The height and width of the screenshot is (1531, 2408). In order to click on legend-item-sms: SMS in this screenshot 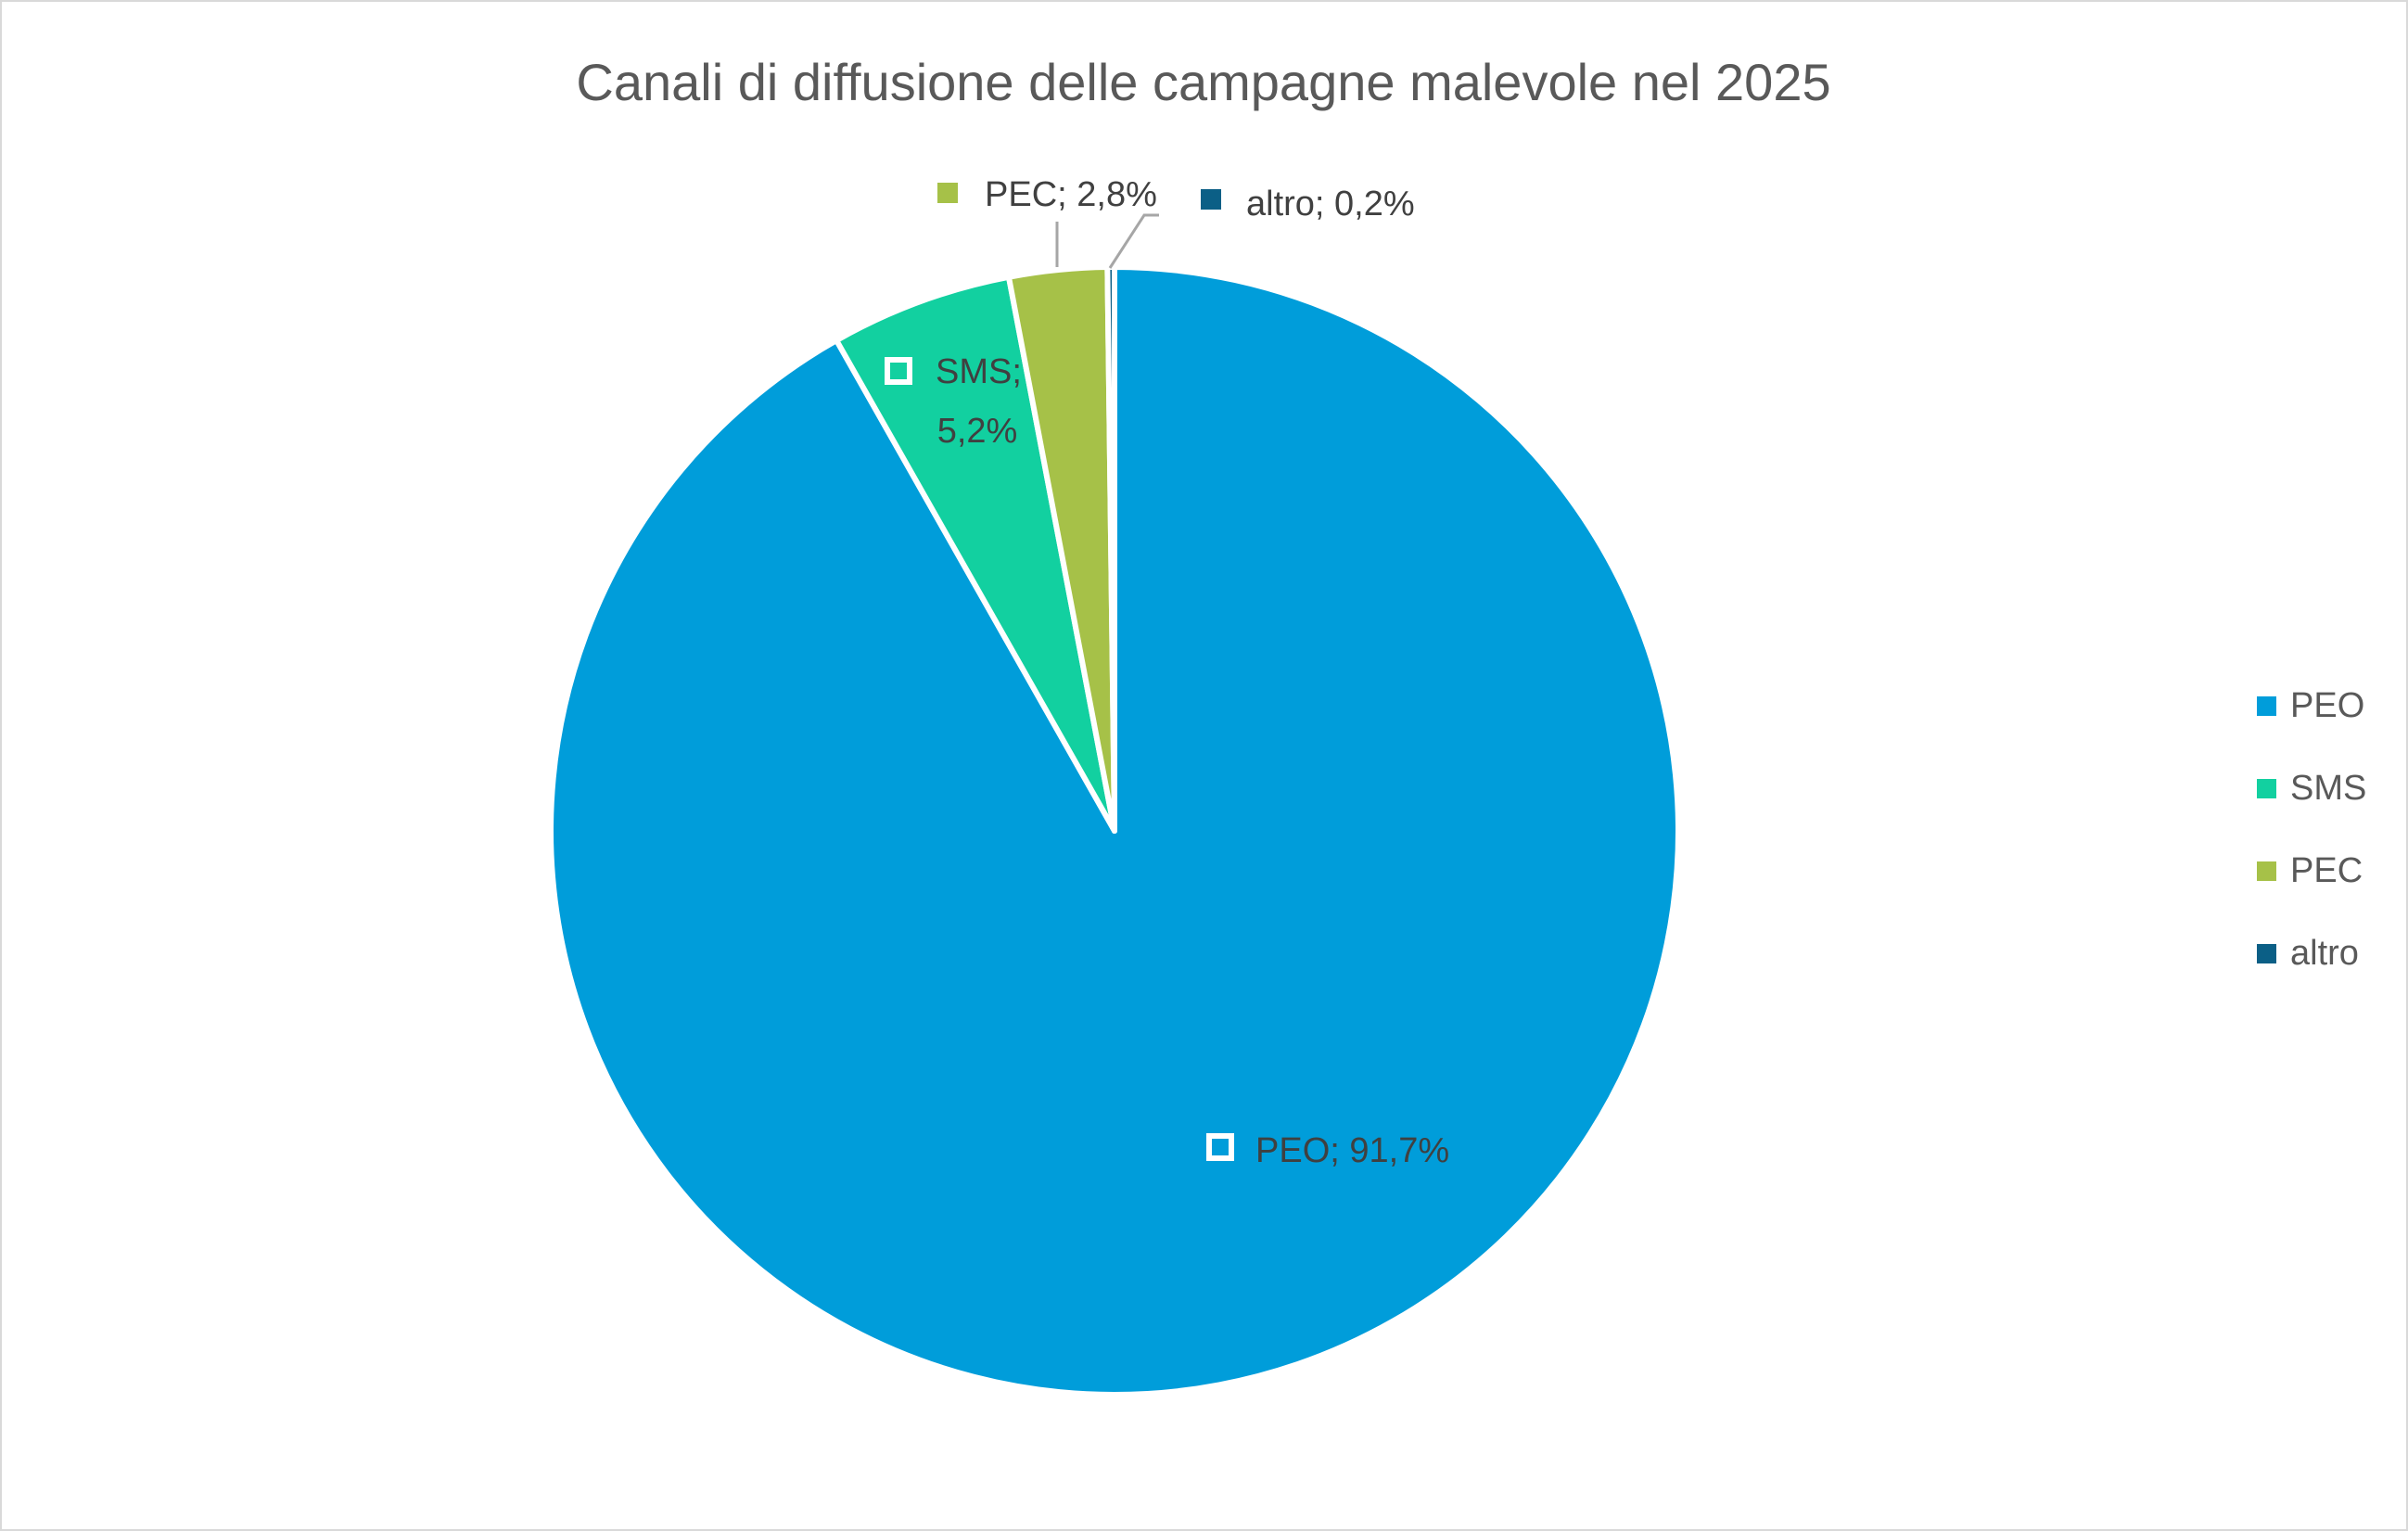, I will do `click(2311, 788)`.